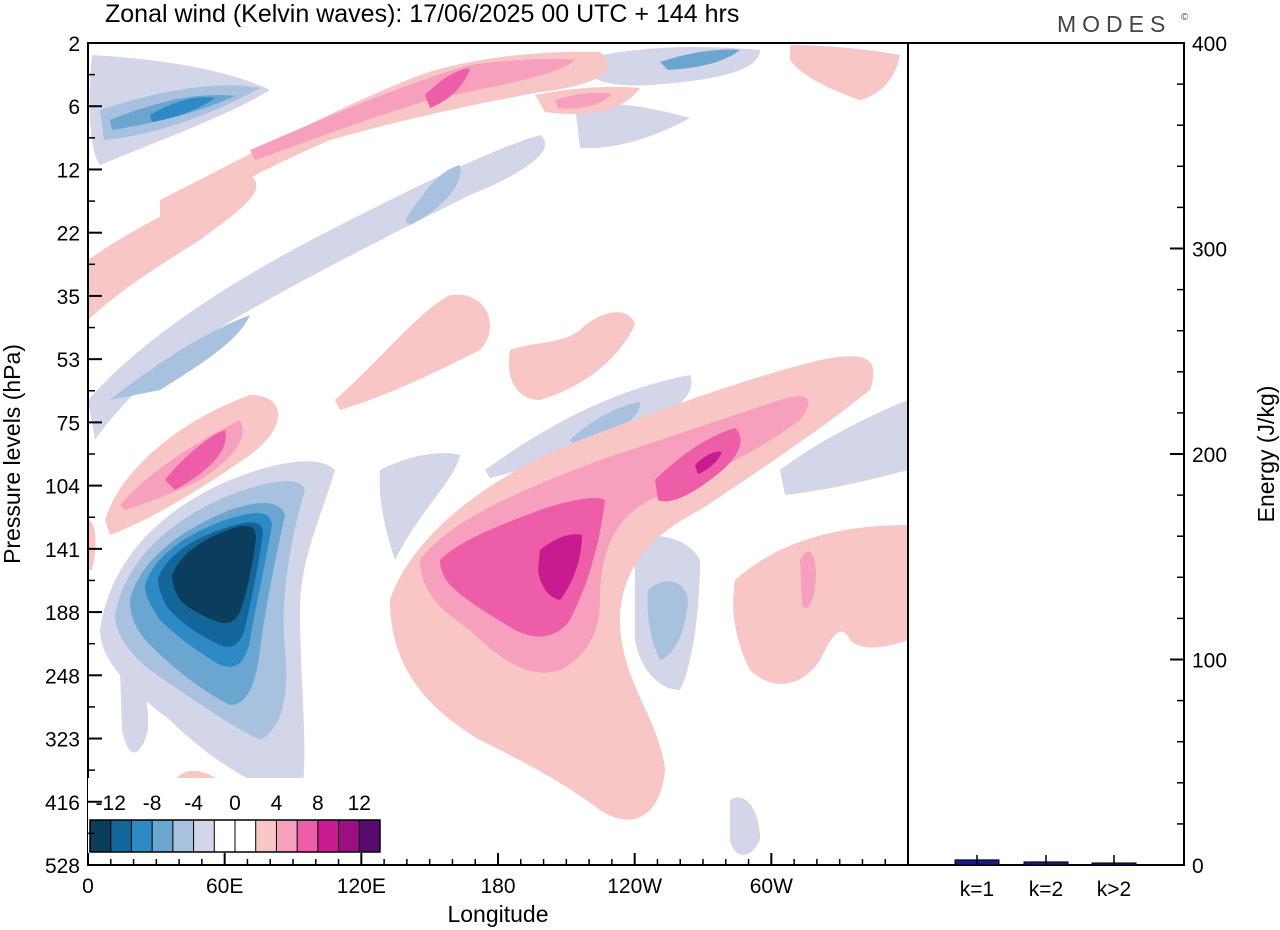 The width and height of the screenshot is (1280, 930). I want to click on bar-category-label: k=2, so click(1046, 889).